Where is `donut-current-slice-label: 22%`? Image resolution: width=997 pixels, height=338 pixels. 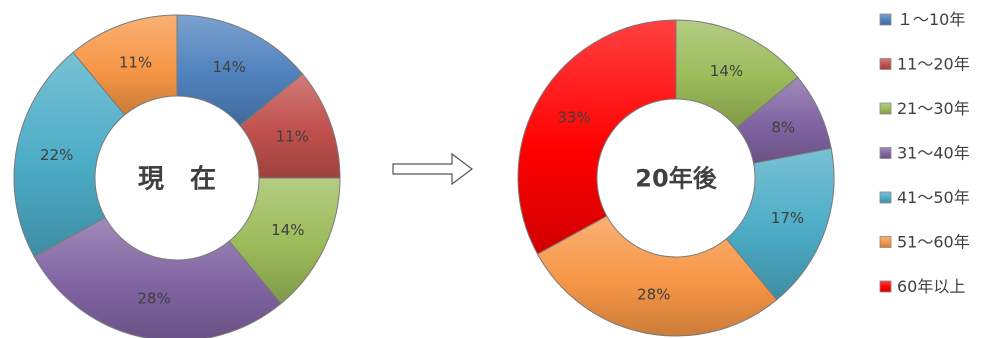 donut-current-slice-label: 22% is located at coordinates (56, 155).